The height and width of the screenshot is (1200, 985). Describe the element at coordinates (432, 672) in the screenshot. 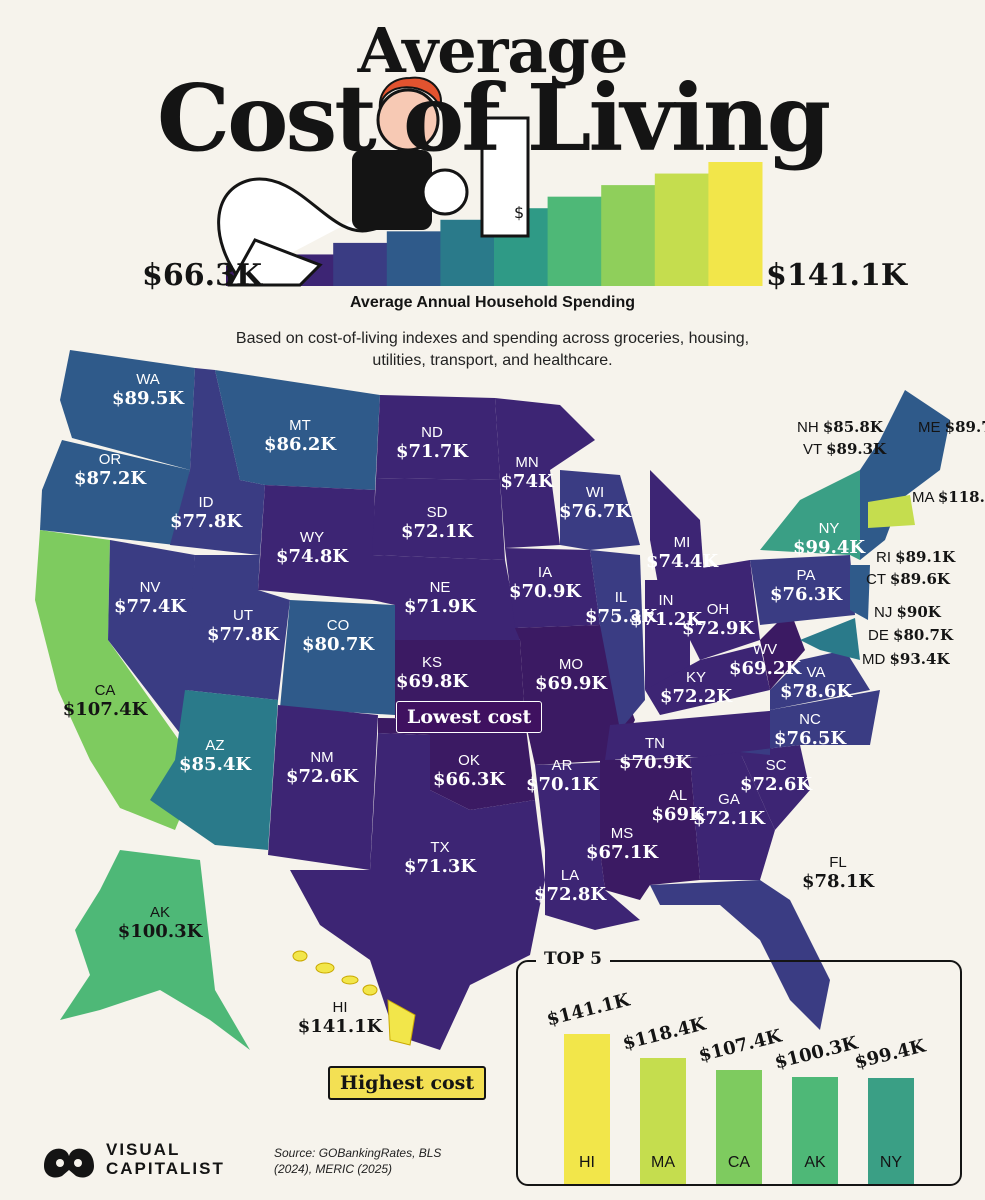

I see `state-label-ks: KS $69.8K` at that location.